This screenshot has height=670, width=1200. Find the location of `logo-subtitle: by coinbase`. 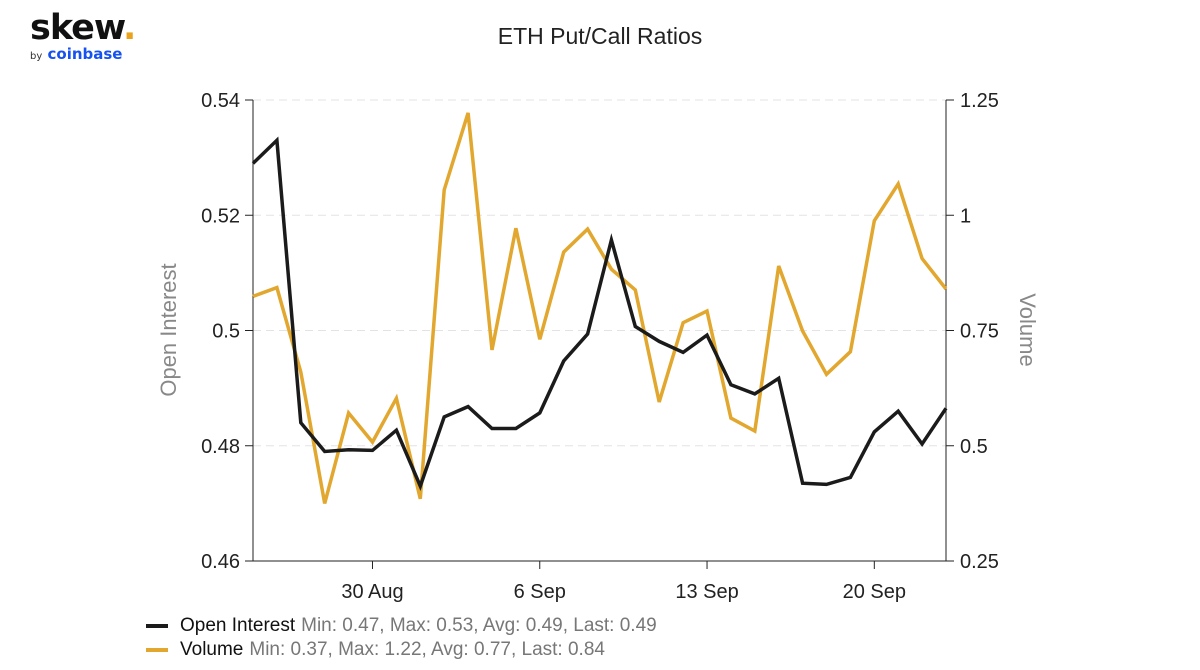

logo-subtitle: by coinbase is located at coordinates (82, 55).